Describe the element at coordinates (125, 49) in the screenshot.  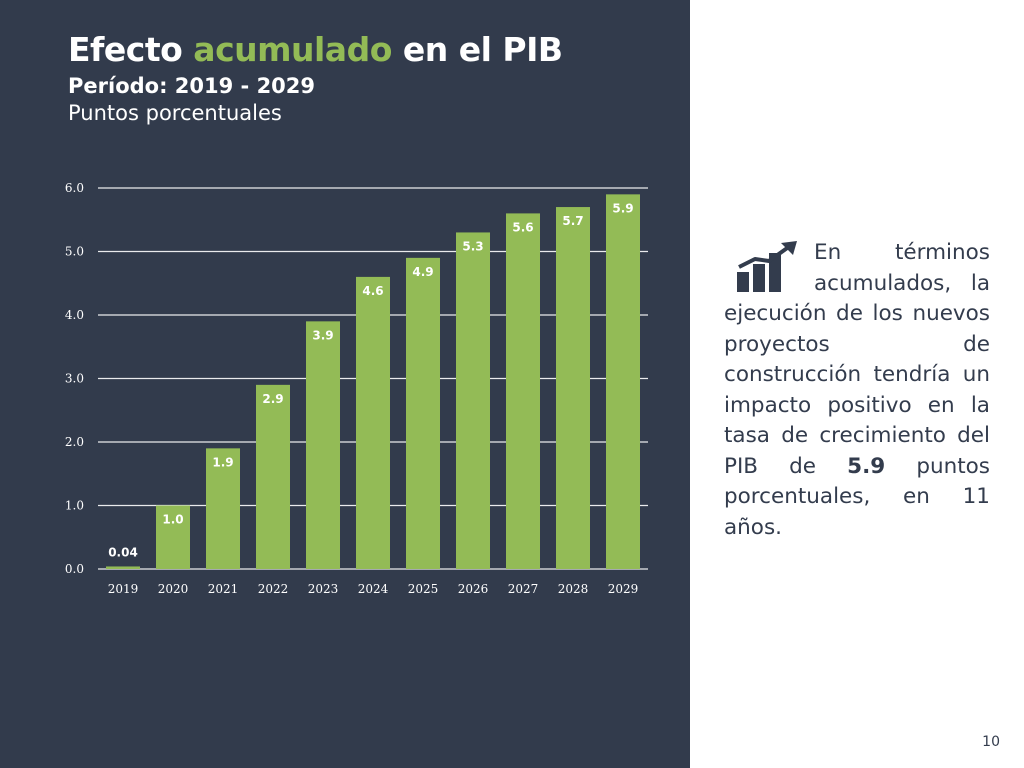
I see `title-part1: Efecto` at that location.